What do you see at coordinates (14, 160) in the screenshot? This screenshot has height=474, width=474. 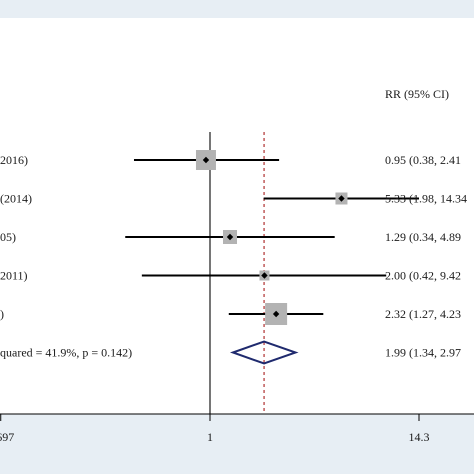 I see `study-label: 2016)` at bounding box center [14, 160].